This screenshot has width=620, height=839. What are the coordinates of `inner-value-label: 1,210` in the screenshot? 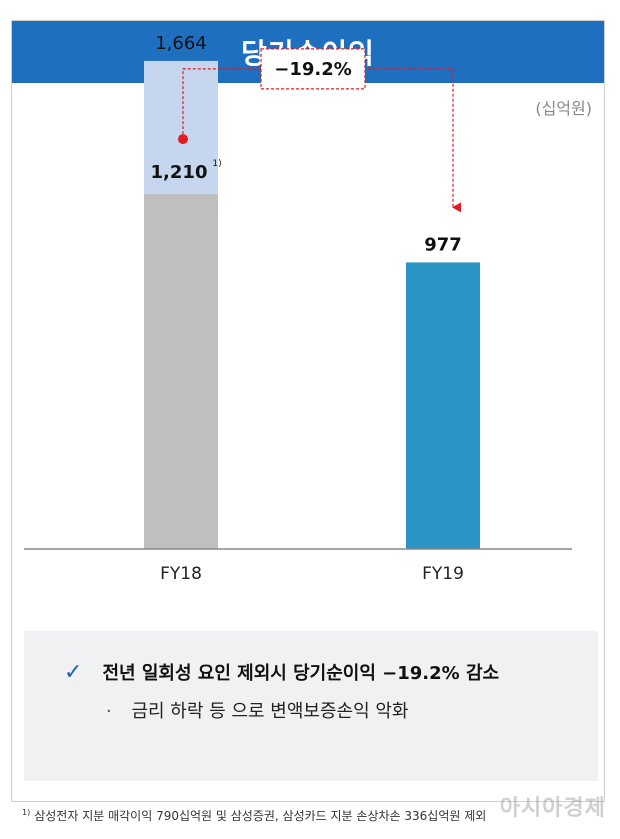 It's located at (179, 172).